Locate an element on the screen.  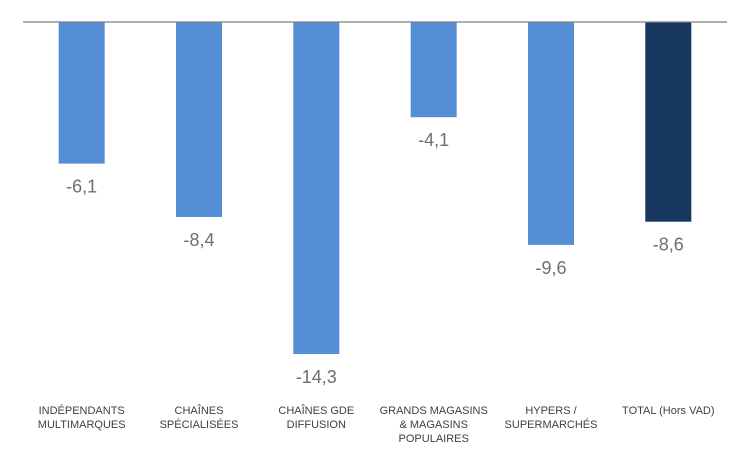
category-label-line: MULTIMARQUES is located at coordinates (82, 425).